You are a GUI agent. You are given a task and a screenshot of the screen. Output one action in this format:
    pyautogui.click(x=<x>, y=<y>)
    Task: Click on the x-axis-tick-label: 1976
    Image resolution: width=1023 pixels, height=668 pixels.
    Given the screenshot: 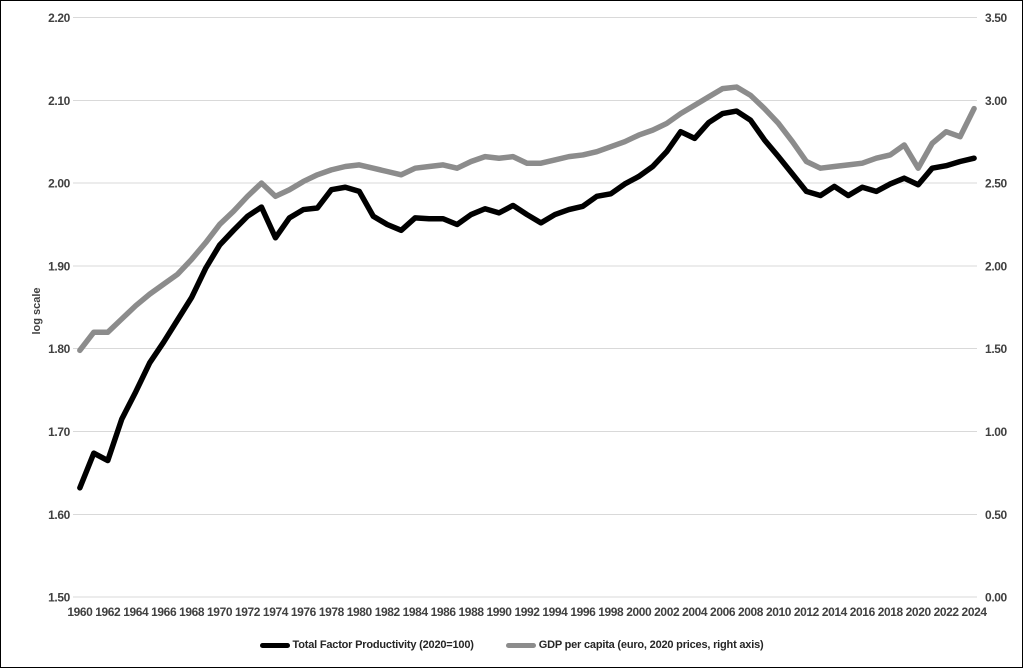 What is the action you would take?
    pyautogui.click(x=304, y=612)
    